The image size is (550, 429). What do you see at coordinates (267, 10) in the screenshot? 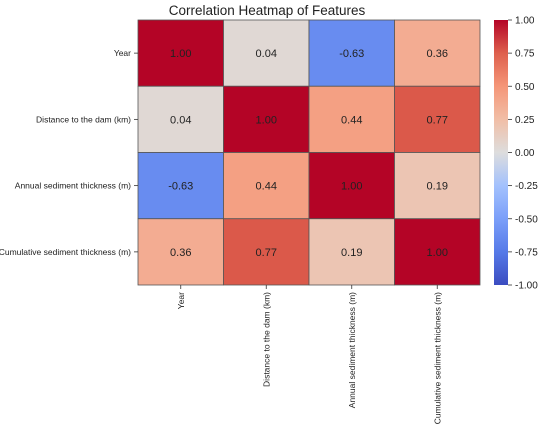
I see `chart-title: Correlation Heatmap of Features` at bounding box center [267, 10].